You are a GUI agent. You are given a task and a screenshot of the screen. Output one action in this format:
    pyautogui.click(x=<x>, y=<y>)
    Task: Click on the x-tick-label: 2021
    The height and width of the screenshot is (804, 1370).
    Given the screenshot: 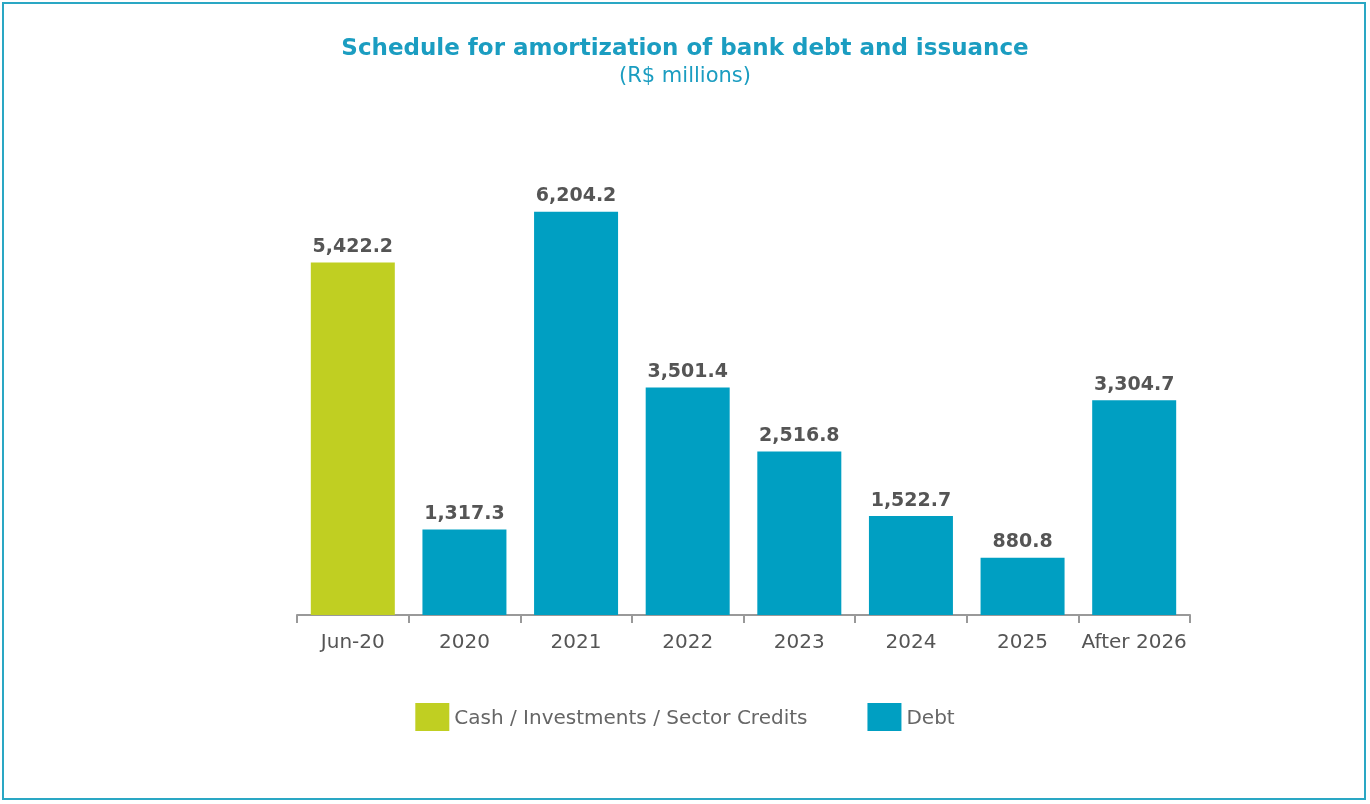 What is the action you would take?
    pyautogui.click(x=576, y=641)
    